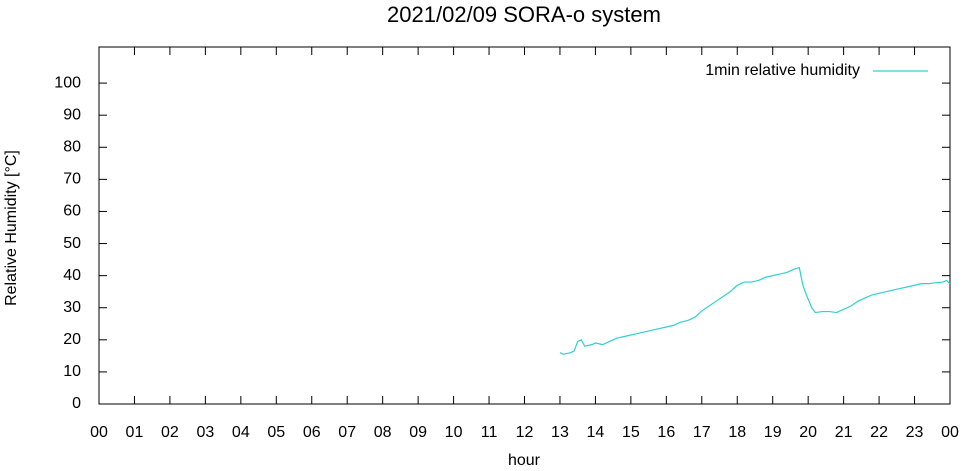  Describe the element at coordinates (631, 432) in the screenshot. I see `x-tick-label: 15` at that location.